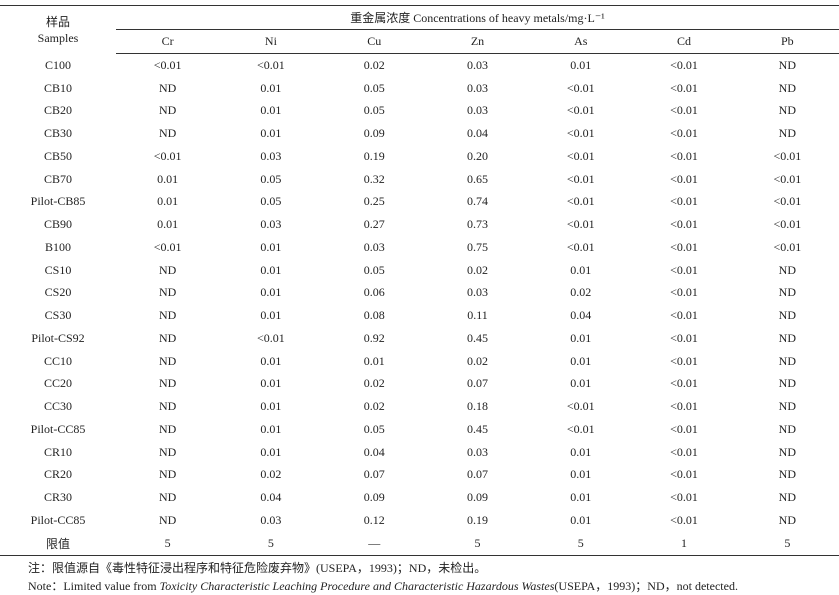  I want to click on sample-cell: Pilot-CS92, so click(58, 337).